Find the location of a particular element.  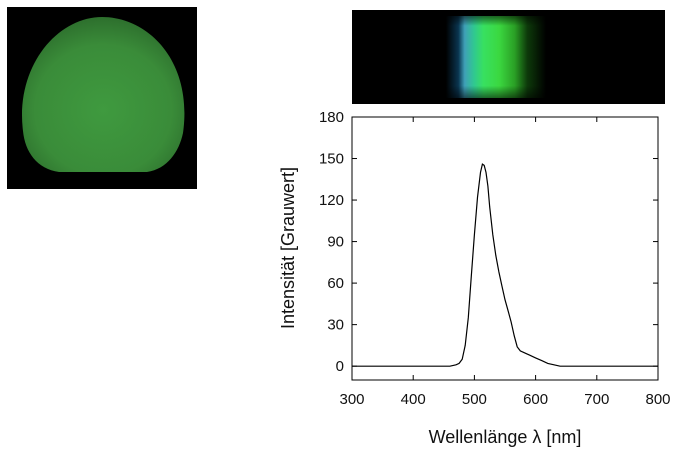

x-tick-label: 600 is located at coordinates (535, 399).